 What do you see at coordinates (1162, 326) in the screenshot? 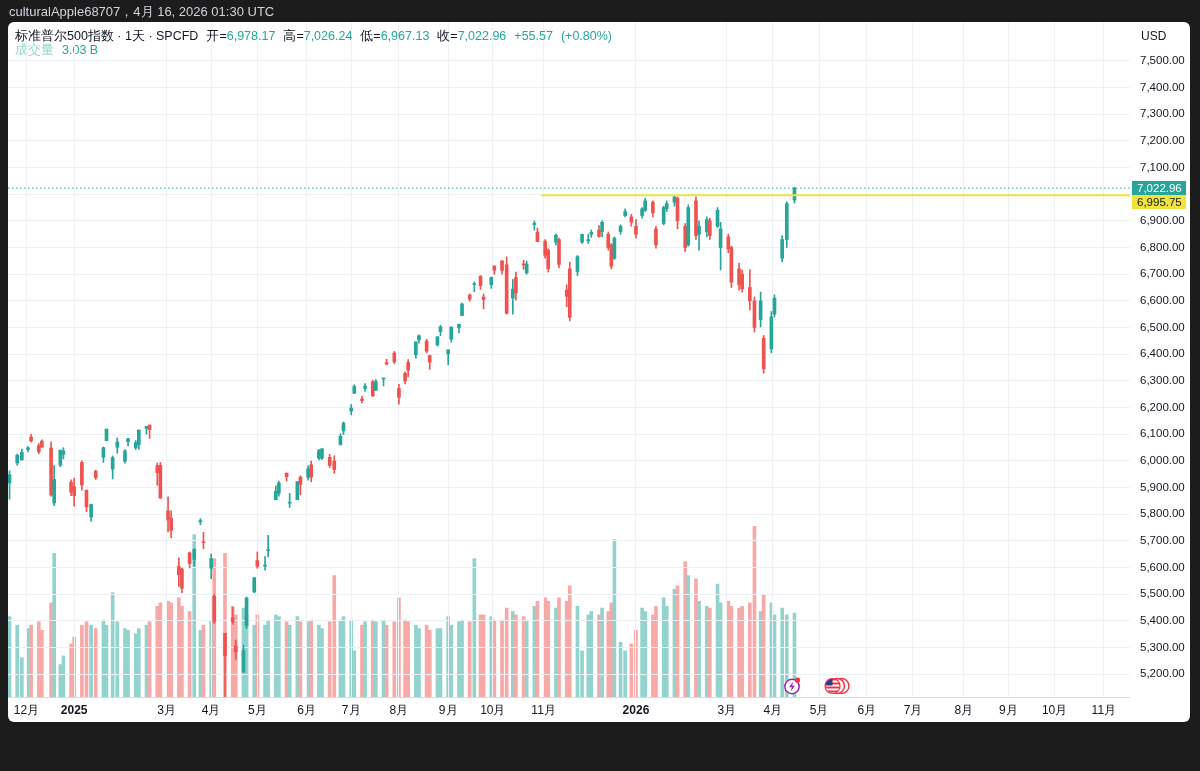
I see `y-tick-label: 6,500.00` at bounding box center [1162, 326].